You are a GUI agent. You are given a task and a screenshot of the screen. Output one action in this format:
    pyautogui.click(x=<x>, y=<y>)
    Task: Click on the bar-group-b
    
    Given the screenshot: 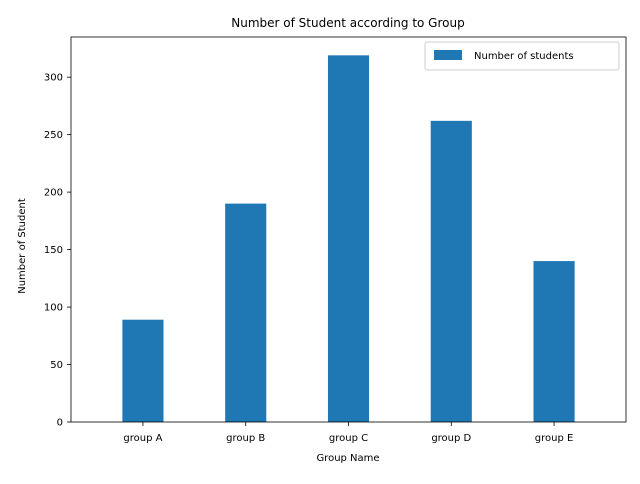 What is the action you would take?
    pyautogui.click(x=246, y=312)
    